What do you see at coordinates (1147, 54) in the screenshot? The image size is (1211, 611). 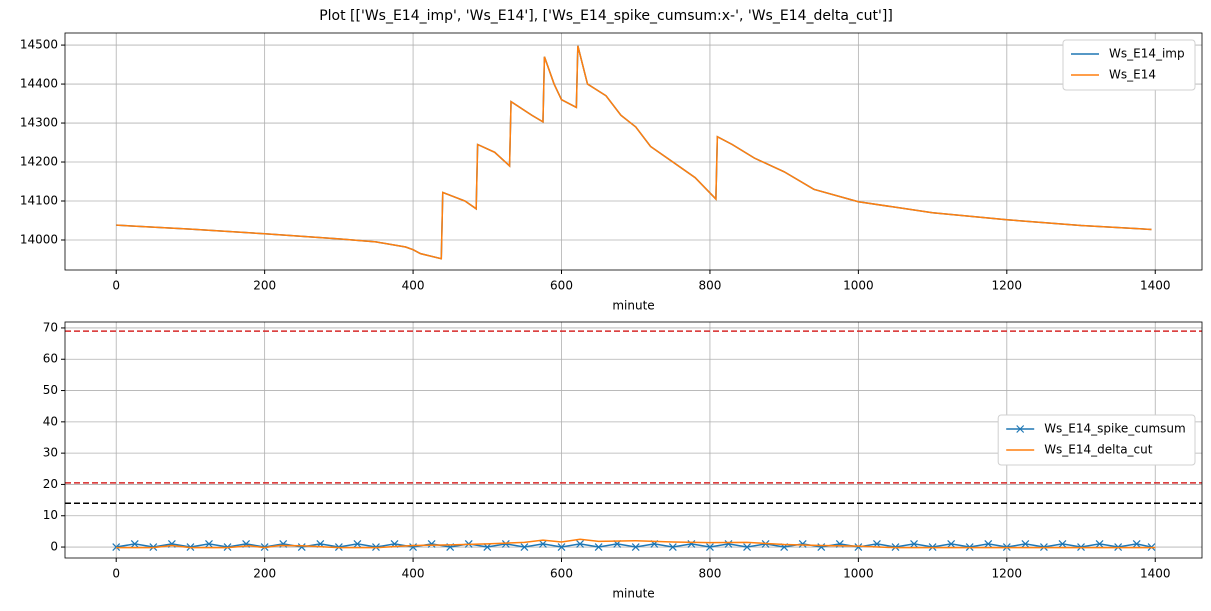 I see `legend-label: Ws_E14_imp` at bounding box center [1147, 54].